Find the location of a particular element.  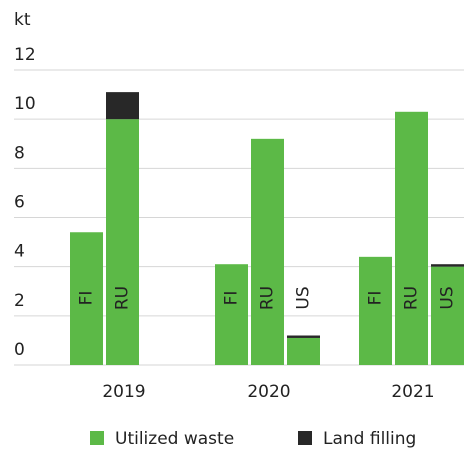

x-tick-label: 2021 is located at coordinates (412, 392).